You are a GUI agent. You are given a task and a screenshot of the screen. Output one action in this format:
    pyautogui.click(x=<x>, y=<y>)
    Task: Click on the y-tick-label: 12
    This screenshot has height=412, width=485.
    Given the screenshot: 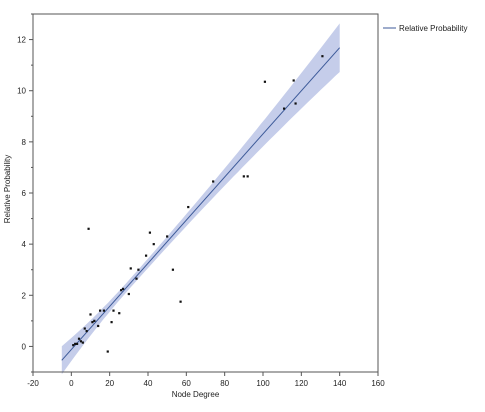 What is the action you would take?
    pyautogui.click(x=21, y=40)
    